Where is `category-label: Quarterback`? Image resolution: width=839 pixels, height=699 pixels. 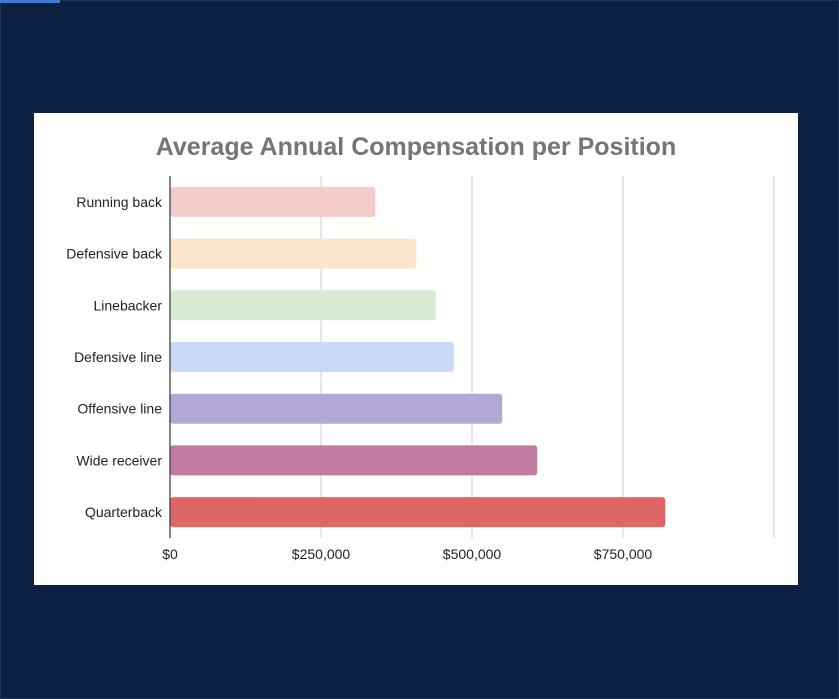 category-label: Quarterback is located at coordinates (124, 512).